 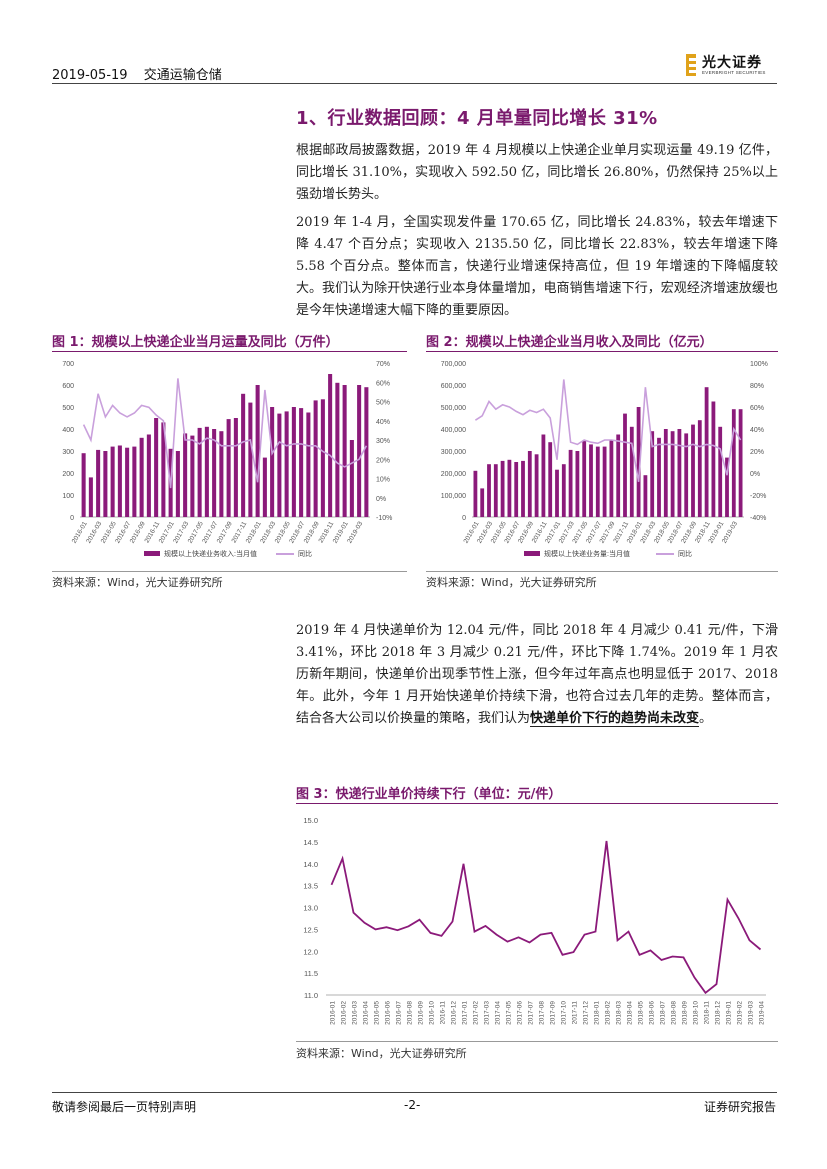 What do you see at coordinates (429, 794) in the screenshot?
I see `figure-3-title: 图 3：快递行业单价持续下行（单位：元/件）` at bounding box center [429, 794].